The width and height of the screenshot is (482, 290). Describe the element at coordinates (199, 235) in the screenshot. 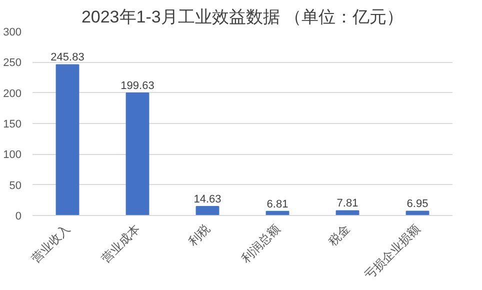

I see `x-tick-label: 利税` at that location.